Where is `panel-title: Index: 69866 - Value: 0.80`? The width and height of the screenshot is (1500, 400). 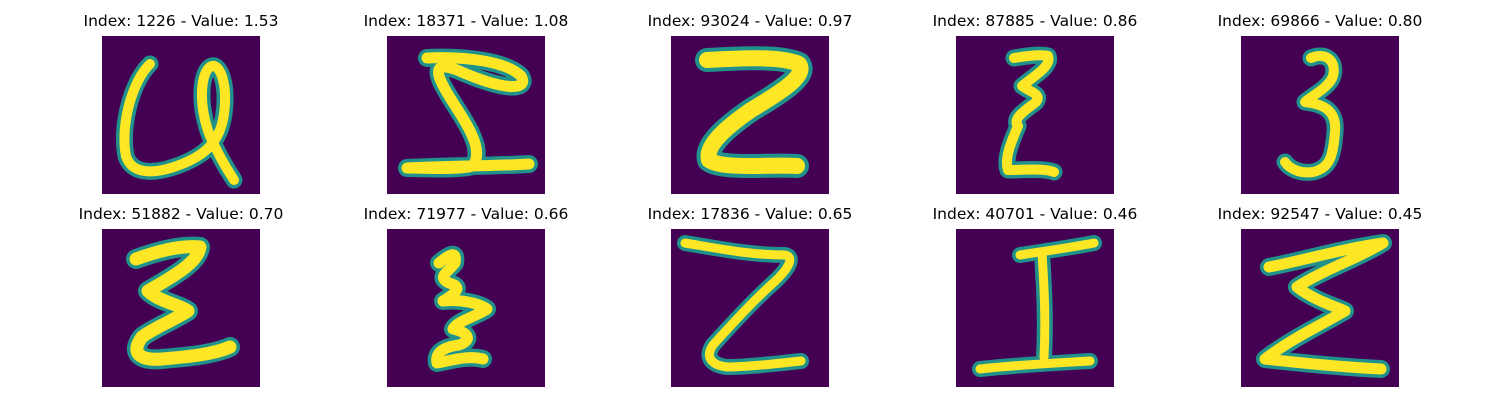 panel-title: Index: 69866 - Value: 0.80 is located at coordinates (1320, 21).